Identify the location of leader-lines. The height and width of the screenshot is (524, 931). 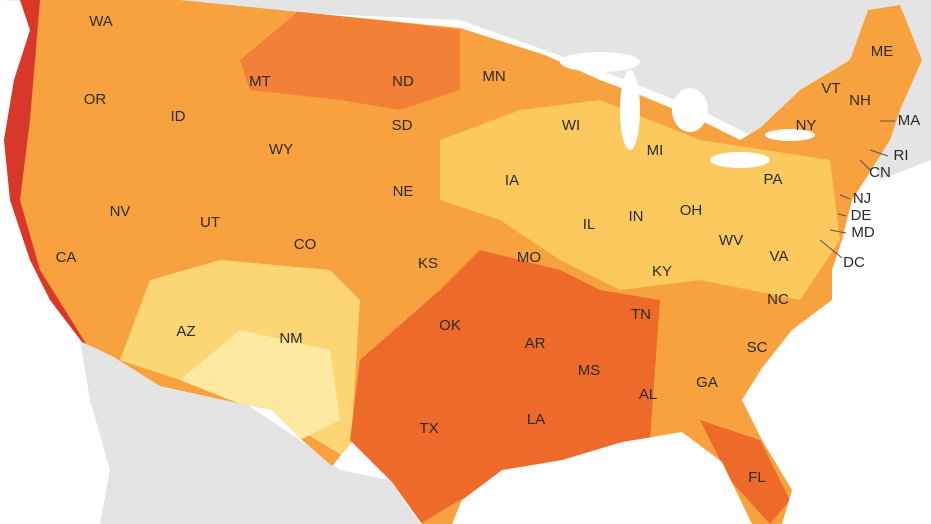
(857, 189).